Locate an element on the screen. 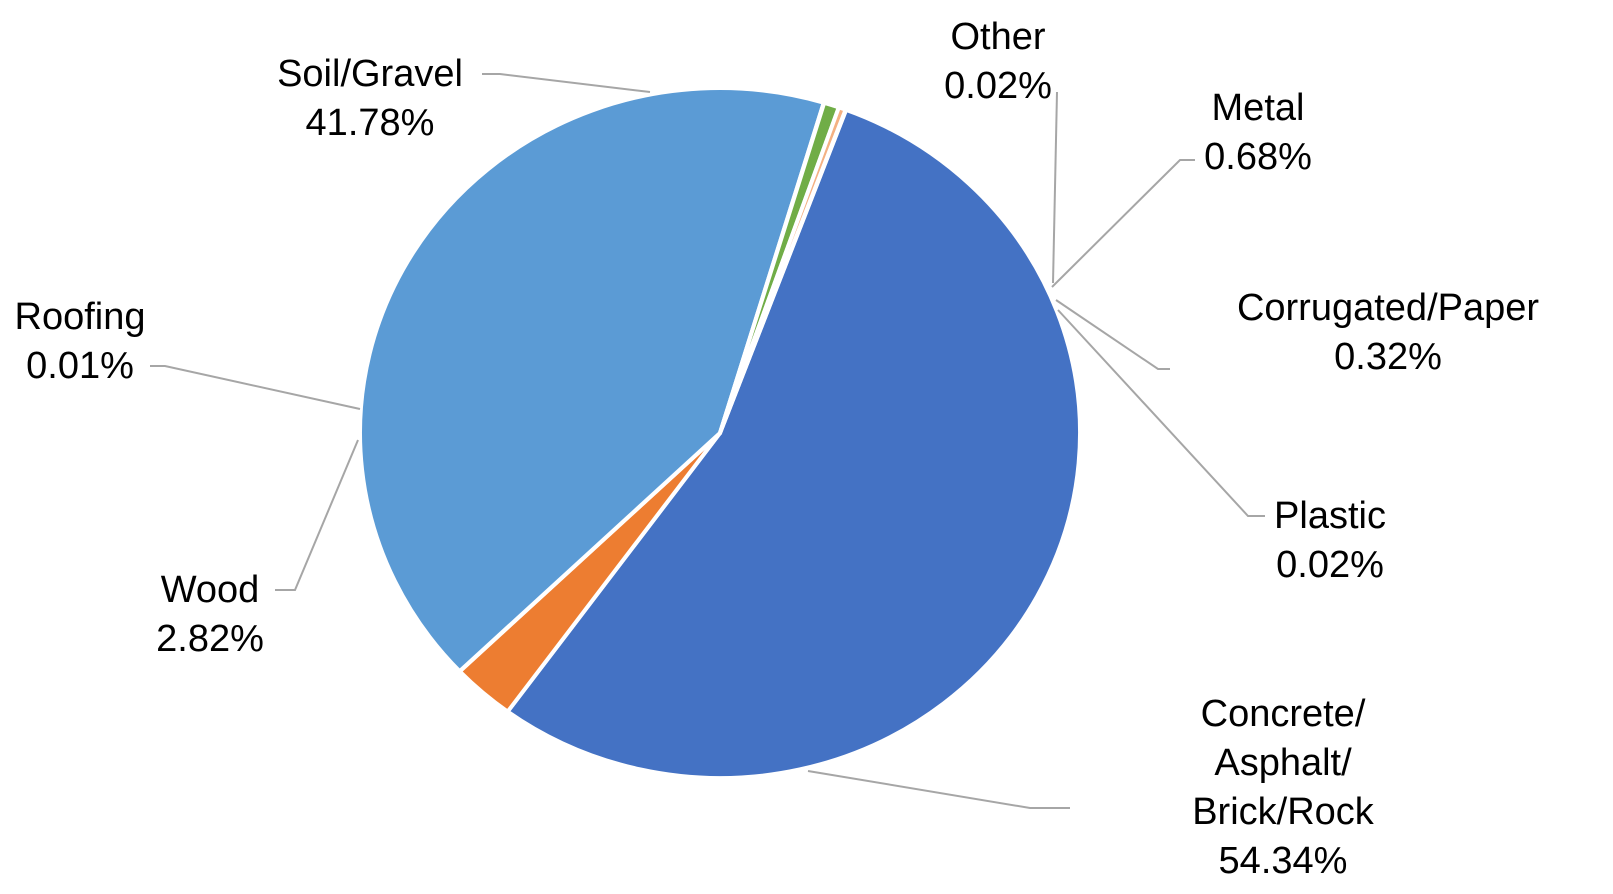 This screenshot has height=894, width=1613. leader-line-roofing is located at coordinates (255, 387).